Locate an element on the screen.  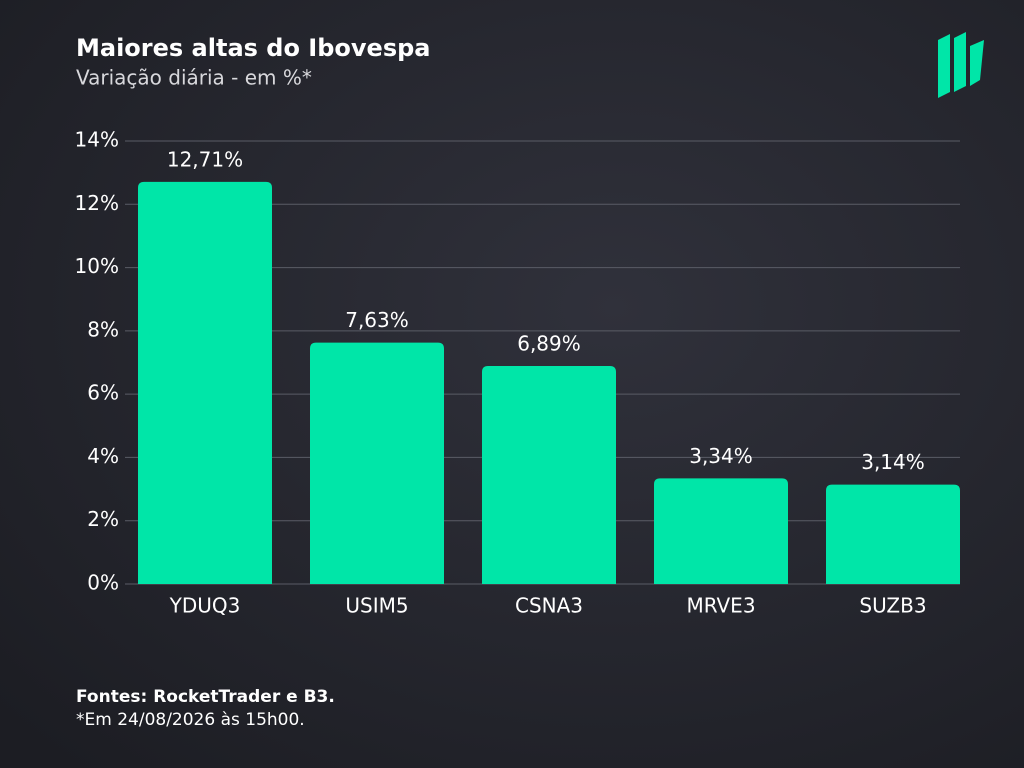
note: *Em 24/08/2026 às 15h00. is located at coordinates (190, 720).